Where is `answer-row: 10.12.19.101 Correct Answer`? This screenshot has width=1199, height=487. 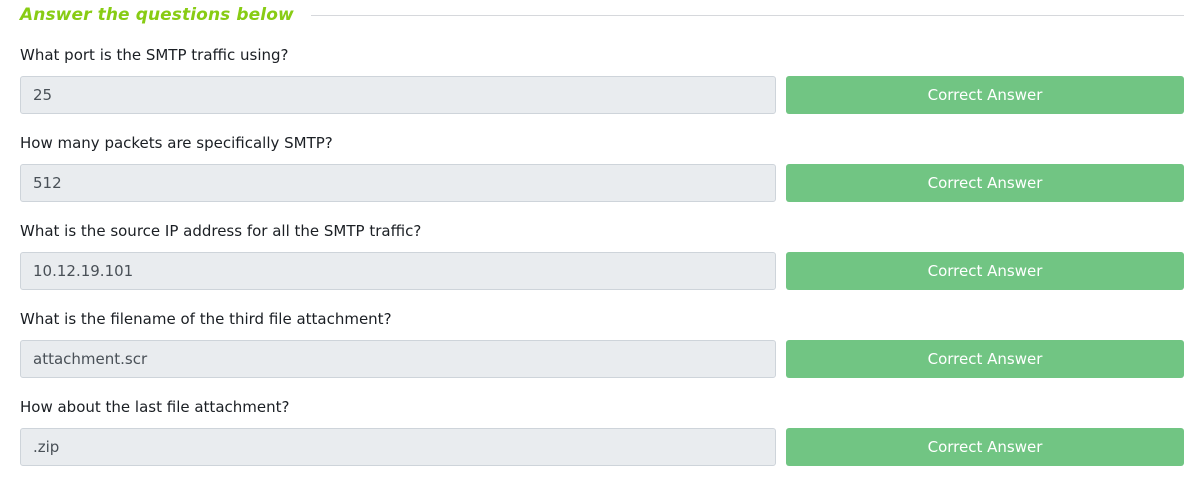 answer-row: 10.12.19.101 Correct Answer is located at coordinates (602, 271).